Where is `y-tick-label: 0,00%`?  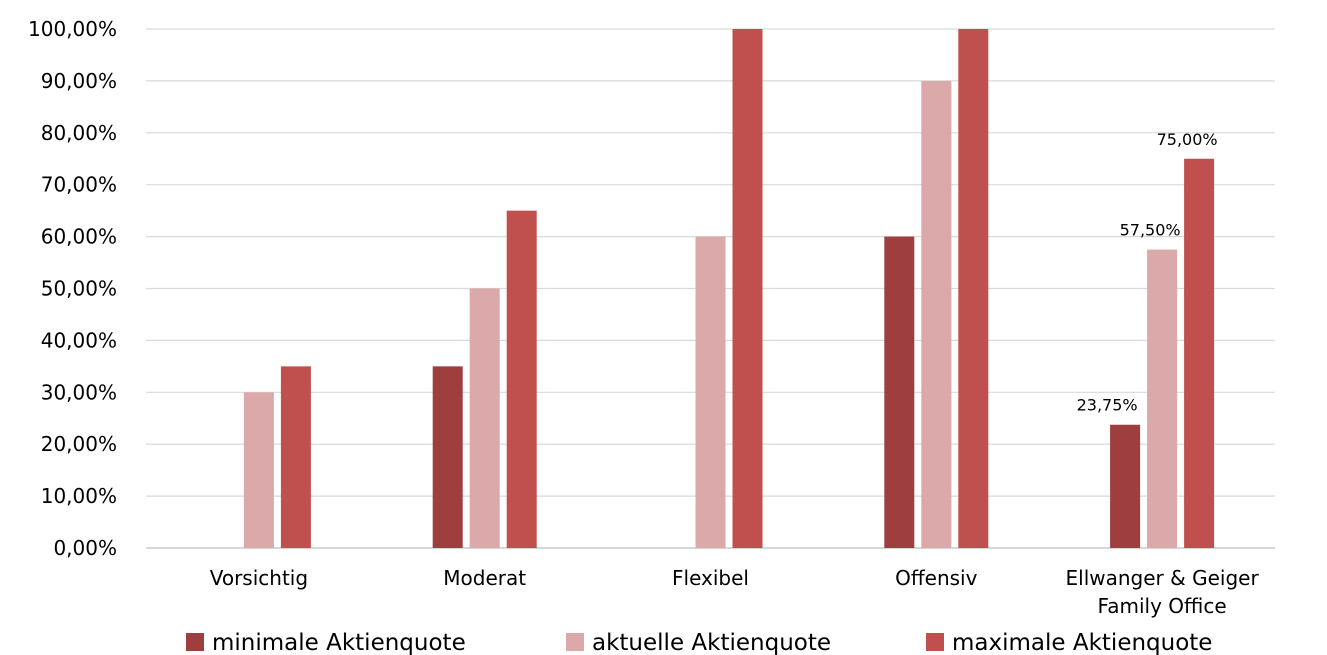
y-tick-label: 0,00% is located at coordinates (85, 548).